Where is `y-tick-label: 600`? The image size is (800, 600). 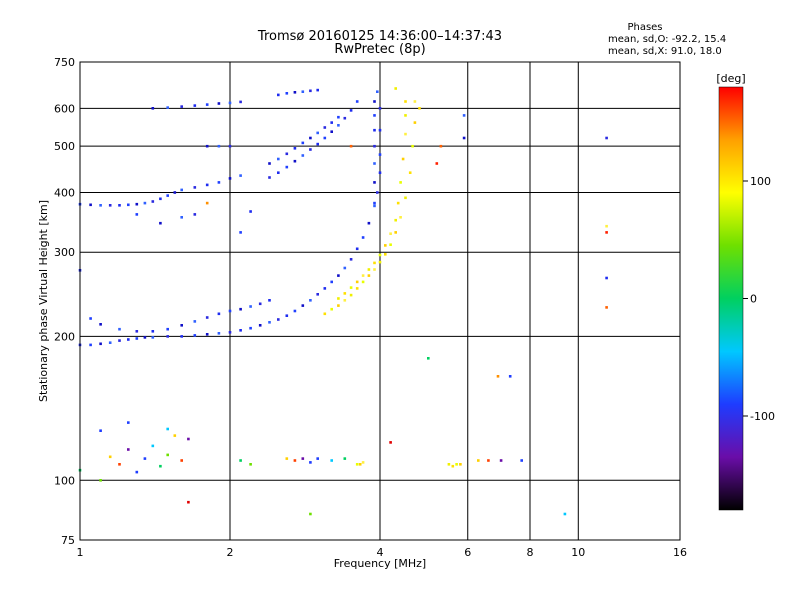 y-tick-label: 600 is located at coordinates (64, 108).